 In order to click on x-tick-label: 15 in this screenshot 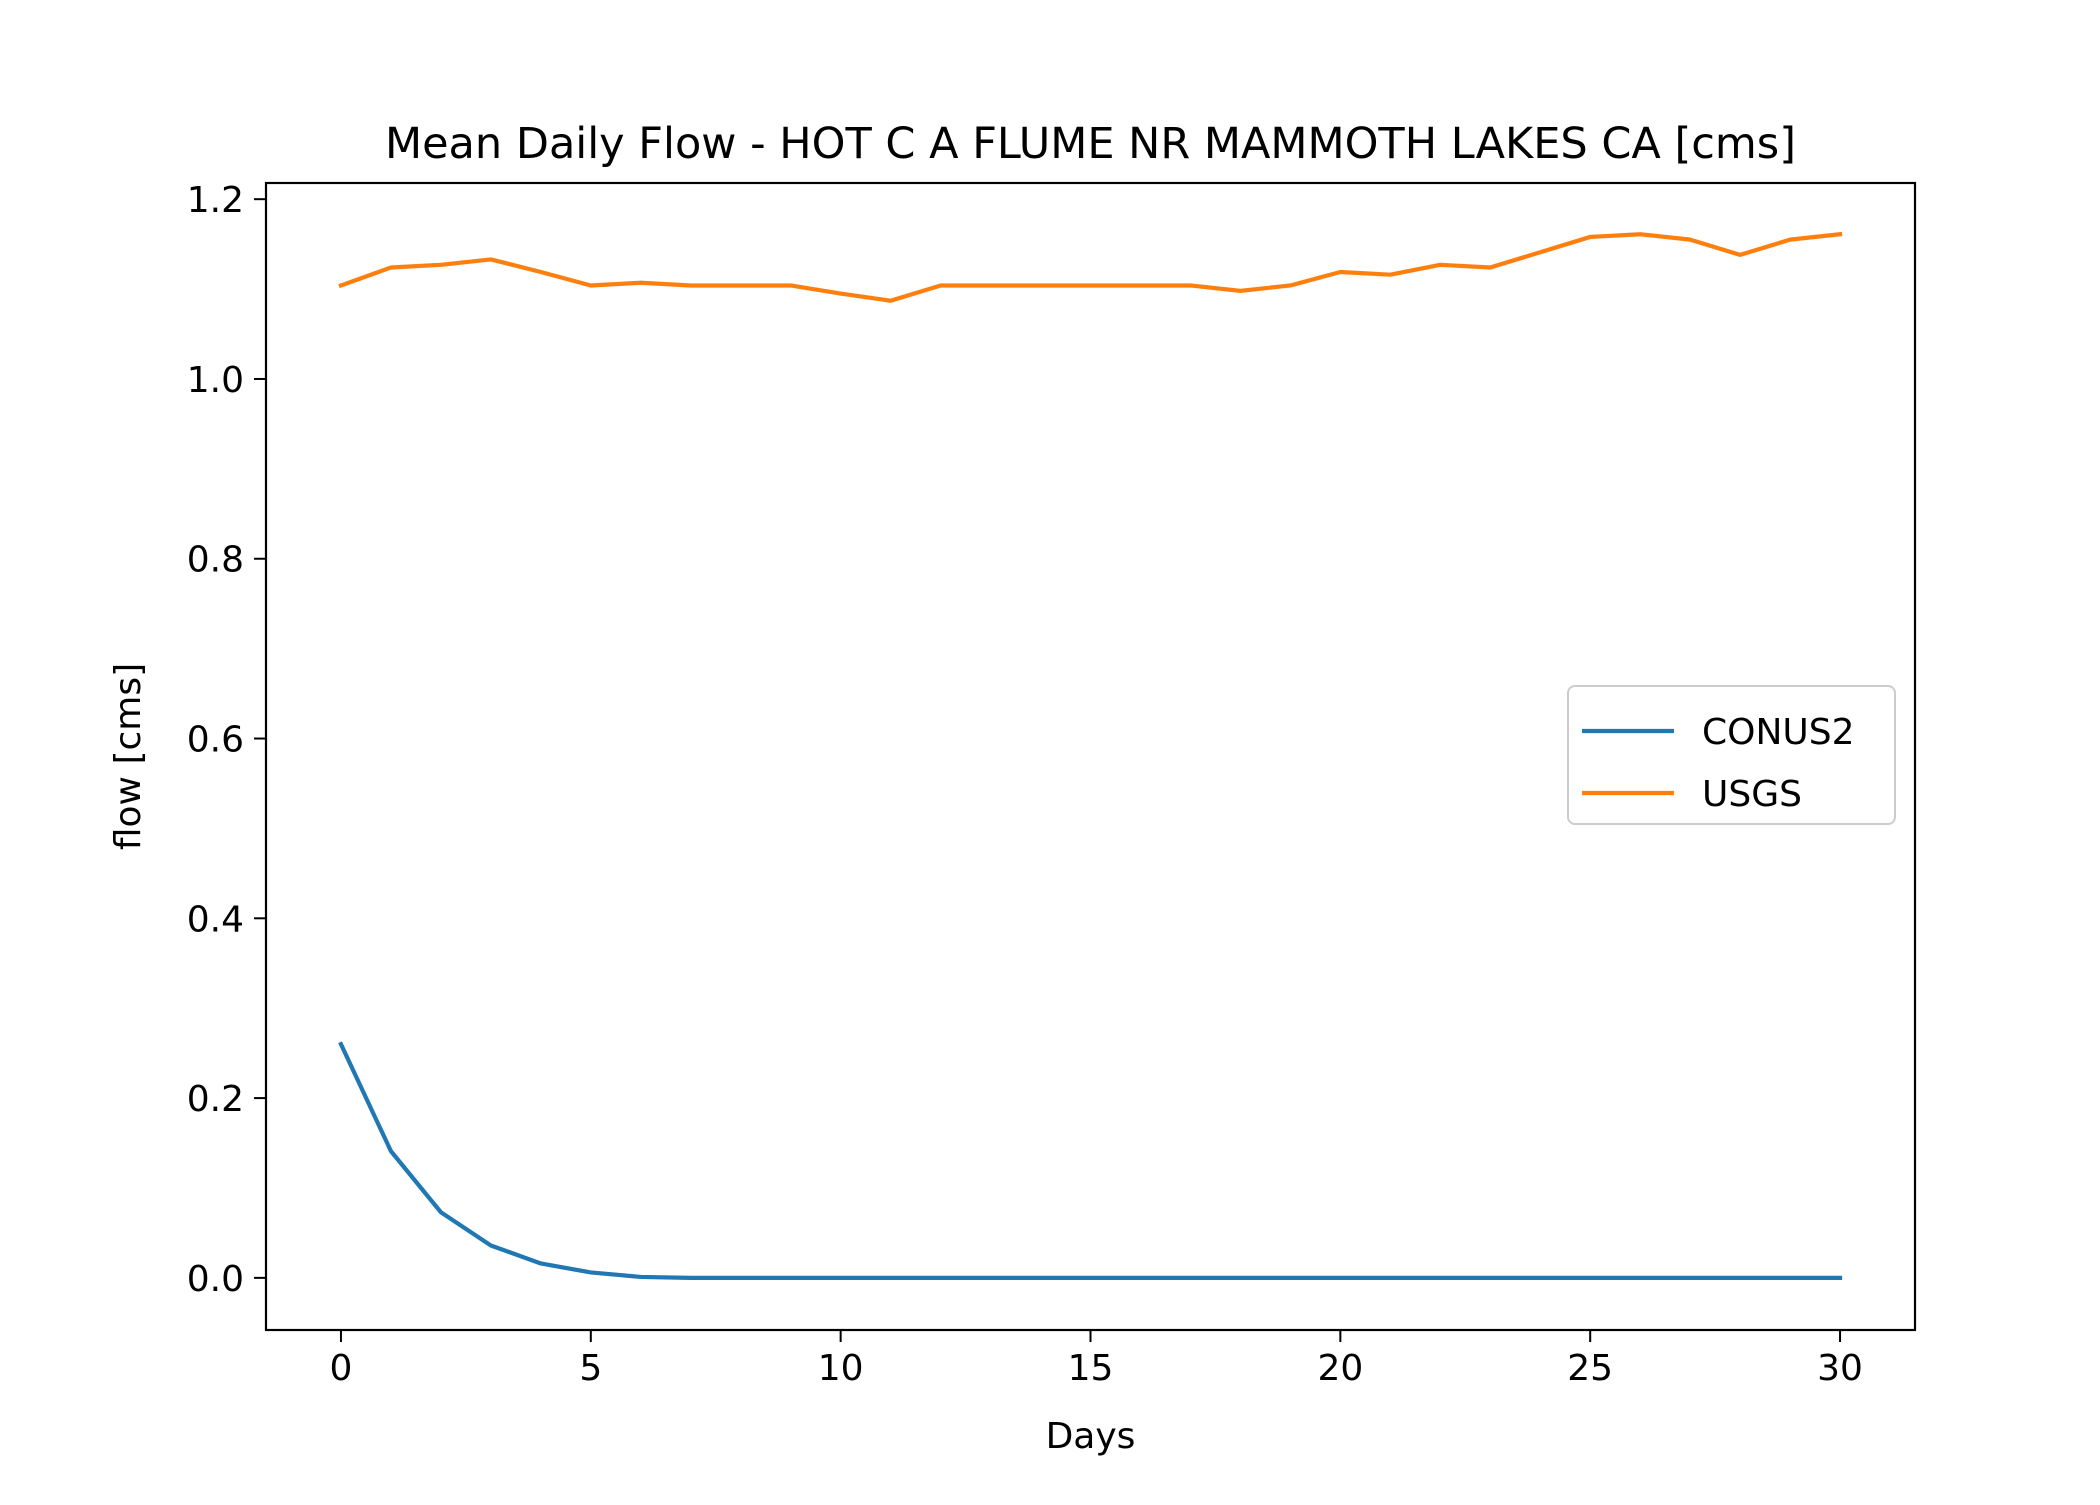, I will do `click(1091, 1368)`.